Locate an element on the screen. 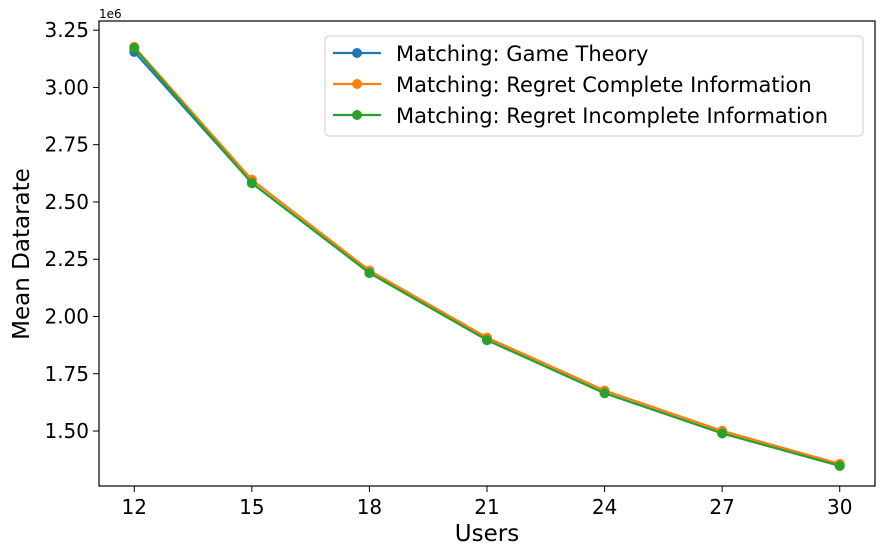 The width and height of the screenshot is (883, 556). x-tick-label: 12 is located at coordinates (134, 507).